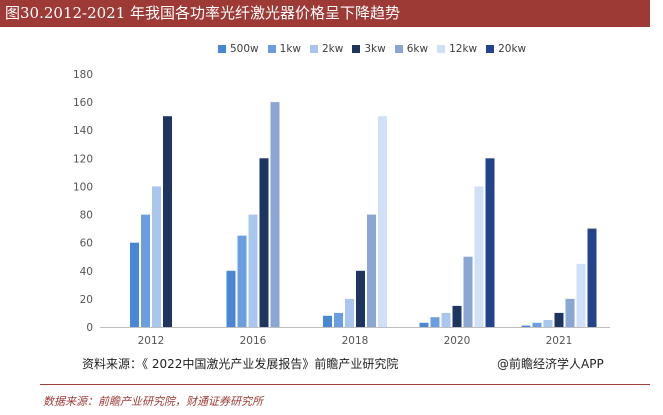  What do you see at coordinates (548, 323) in the screenshot?
I see `bar-2kw-2021` at bounding box center [548, 323].